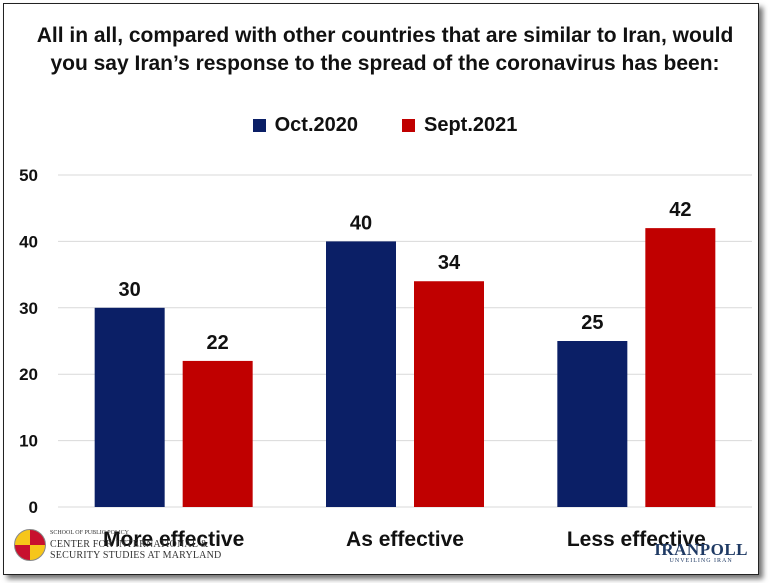 This screenshot has height=583, width=770. I want to click on university-seal-icon, so click(30, 544).